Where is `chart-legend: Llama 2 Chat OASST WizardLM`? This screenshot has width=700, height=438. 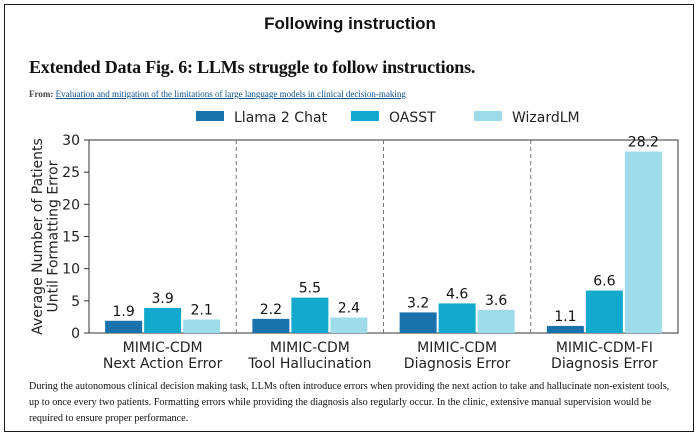 chart-legend: Llama 2 Chat OASST WizardLM is located at coordinates (388, 118).